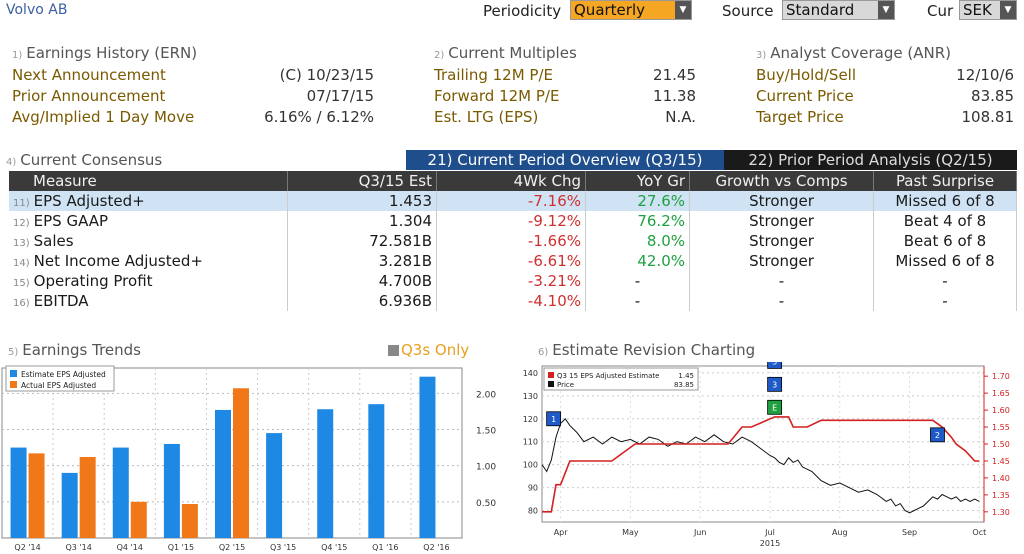 The image size is (1024, 554). Describe the element at coordinates (945, 201) in the screenshot. I see `surprise-value: Missed 6 of 8` at that location.